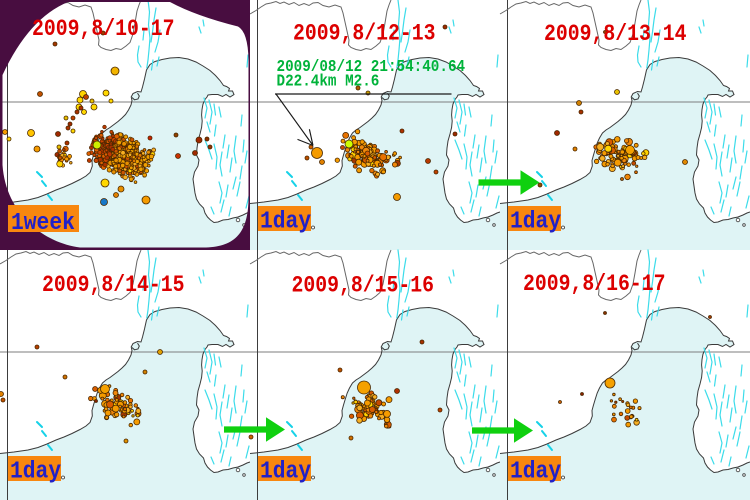 This screenshot has width=750, height=500. I want to click on svg-text: 2009,8/16-17, so click(594, 285).